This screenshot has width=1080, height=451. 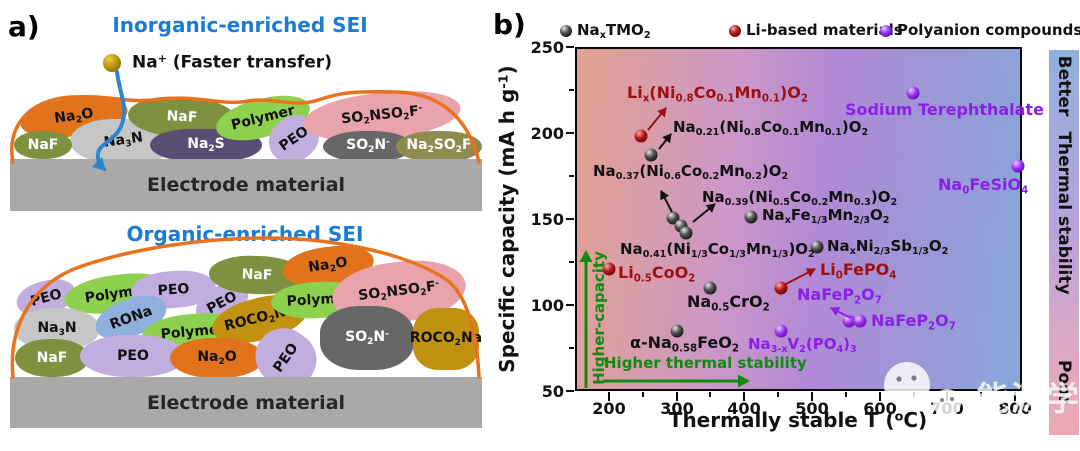 I want to click on blob-na2s-label: Na2S, so click(x=206, y=144).